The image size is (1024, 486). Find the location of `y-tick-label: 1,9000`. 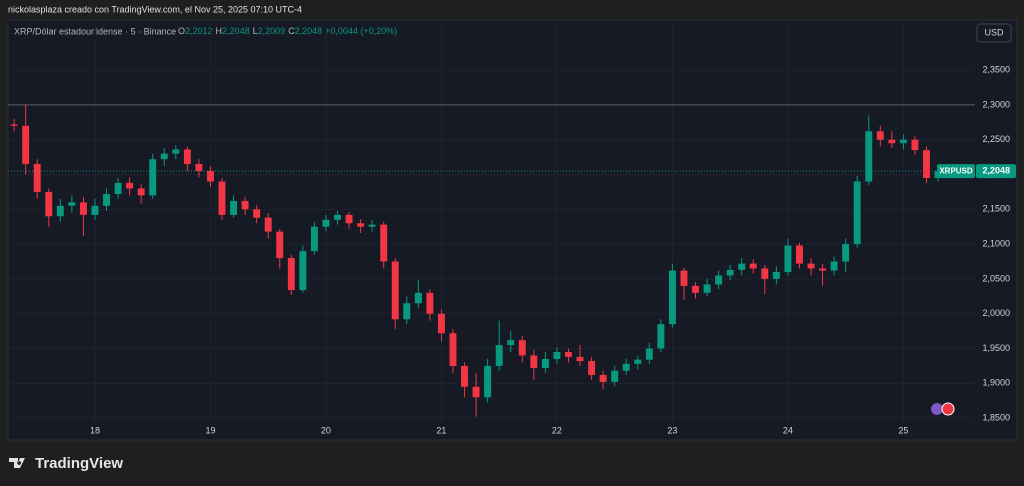

y-tick-label: 1,9000 is located at coordinates (996, 383).